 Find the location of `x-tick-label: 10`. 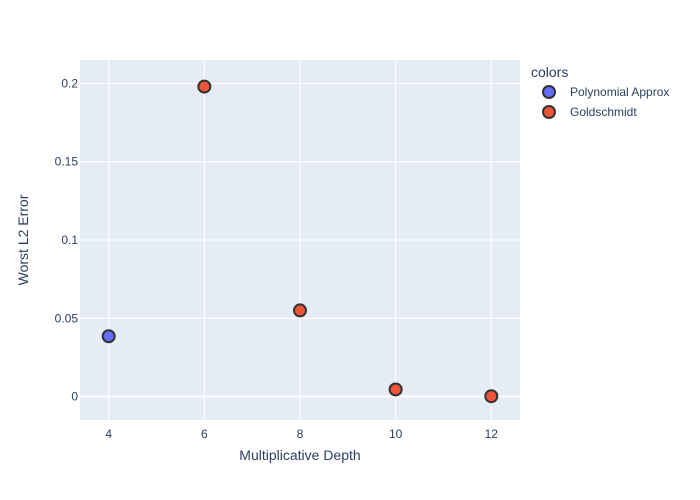

x-tick-label: 10 is located at coordinates (396, 434).